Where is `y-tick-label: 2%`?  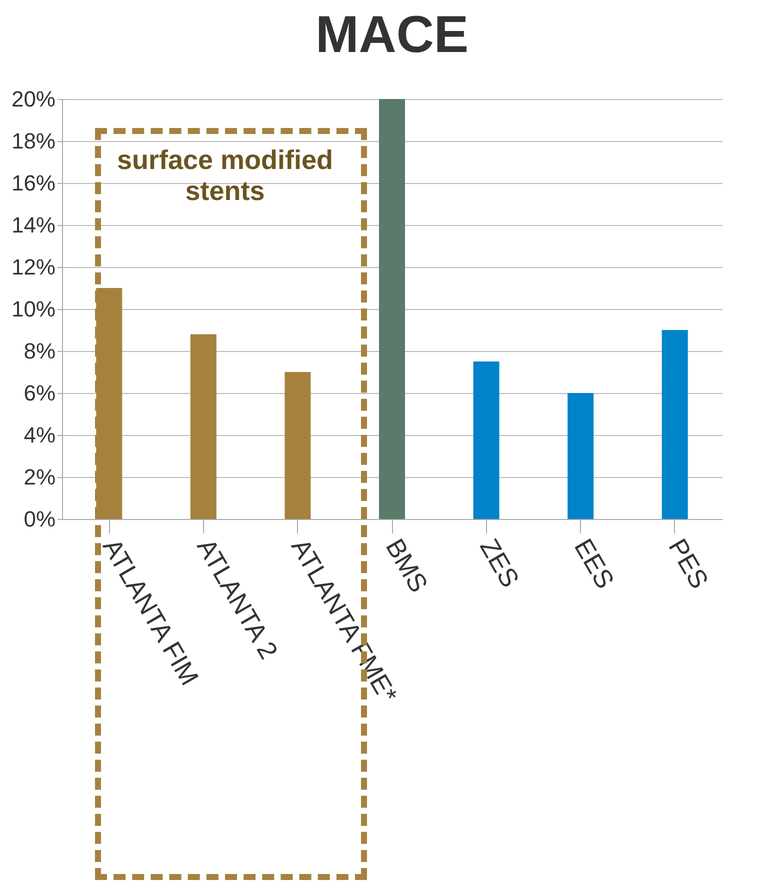 y-tick-label: 2% is located at coordinates (40, 477).